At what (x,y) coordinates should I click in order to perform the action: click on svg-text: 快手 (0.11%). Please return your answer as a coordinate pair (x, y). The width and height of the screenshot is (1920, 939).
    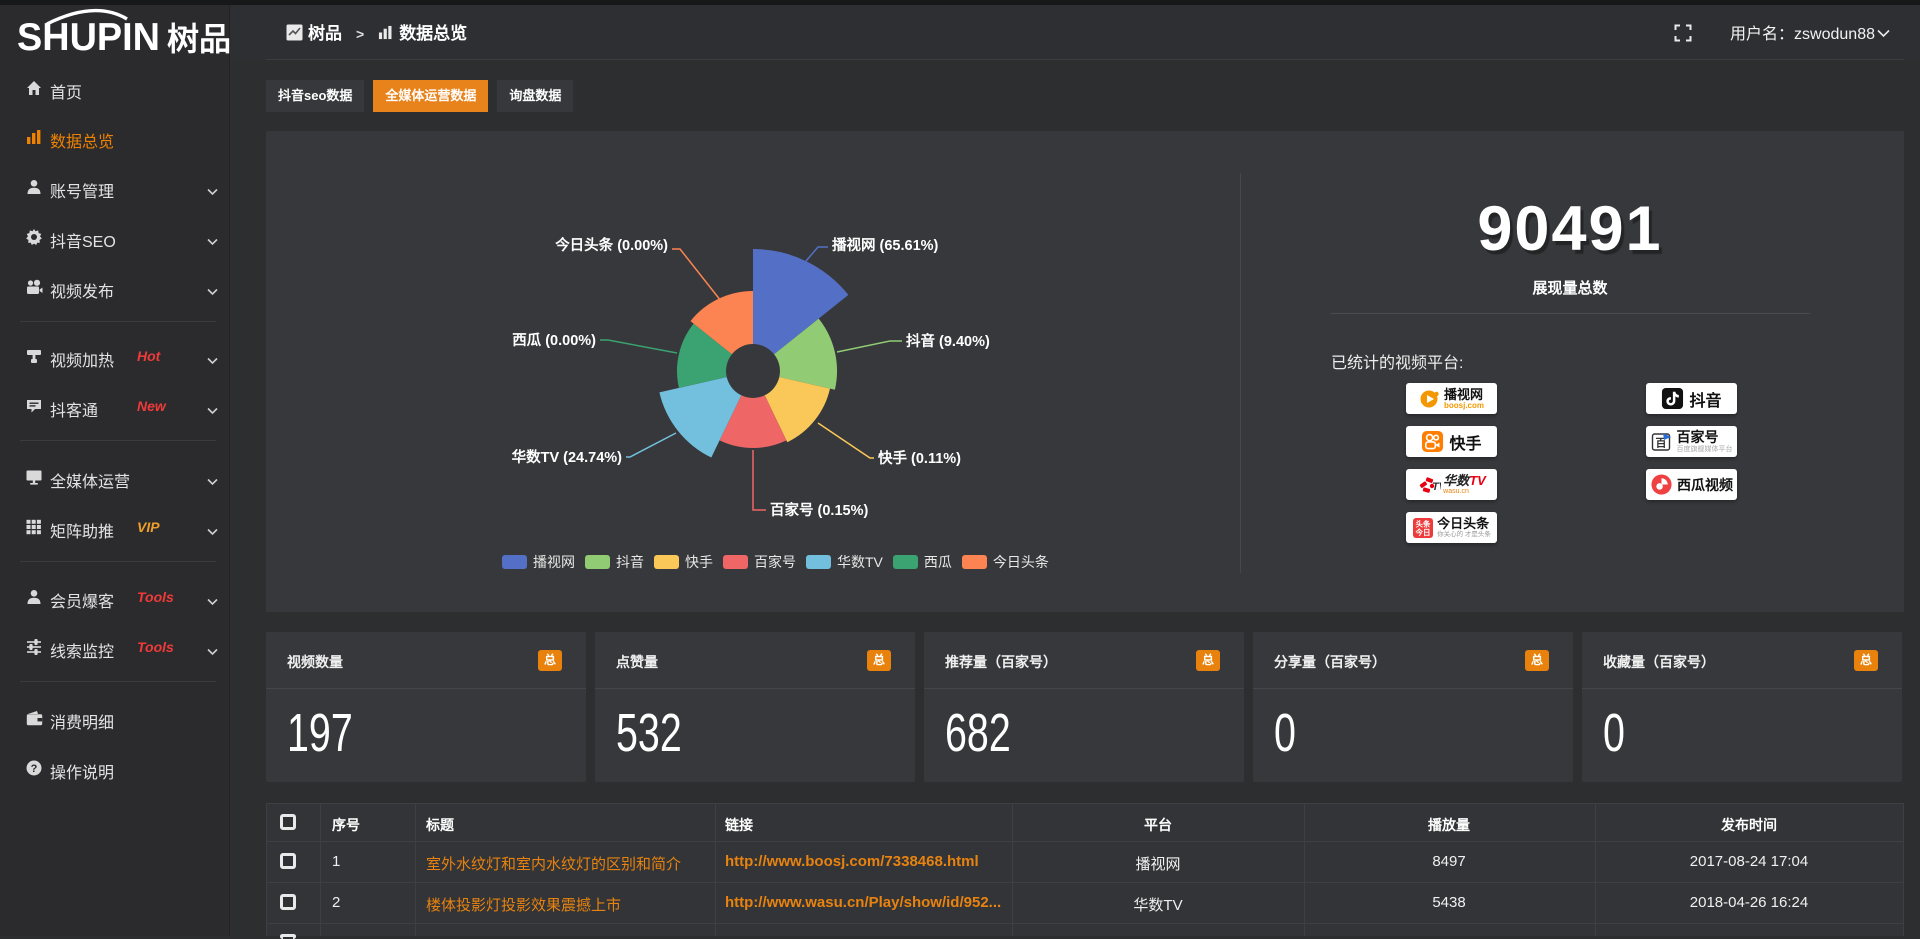
    Looking at the image, I should click on (919, 458).